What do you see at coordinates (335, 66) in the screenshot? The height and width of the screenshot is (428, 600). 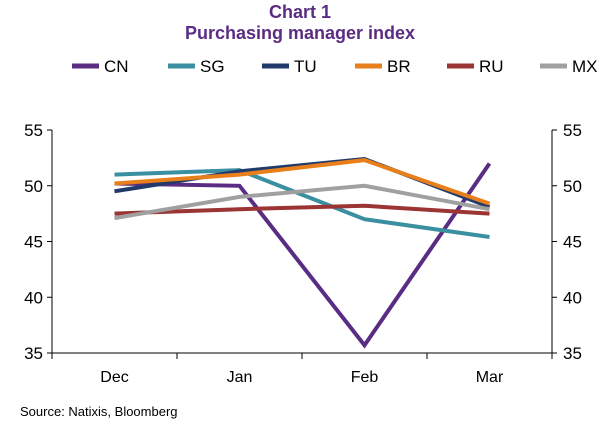 I see `legend: CN SG TU BR RU MX` at bounding box center [335, 66].